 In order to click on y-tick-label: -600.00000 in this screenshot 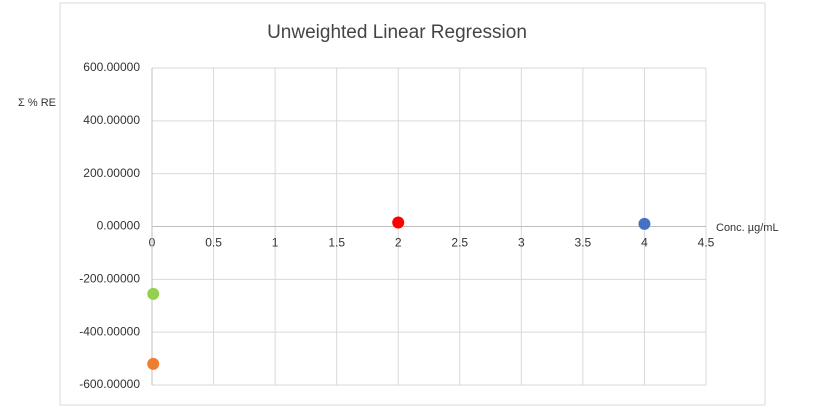, I will do `click(109, 384)`.